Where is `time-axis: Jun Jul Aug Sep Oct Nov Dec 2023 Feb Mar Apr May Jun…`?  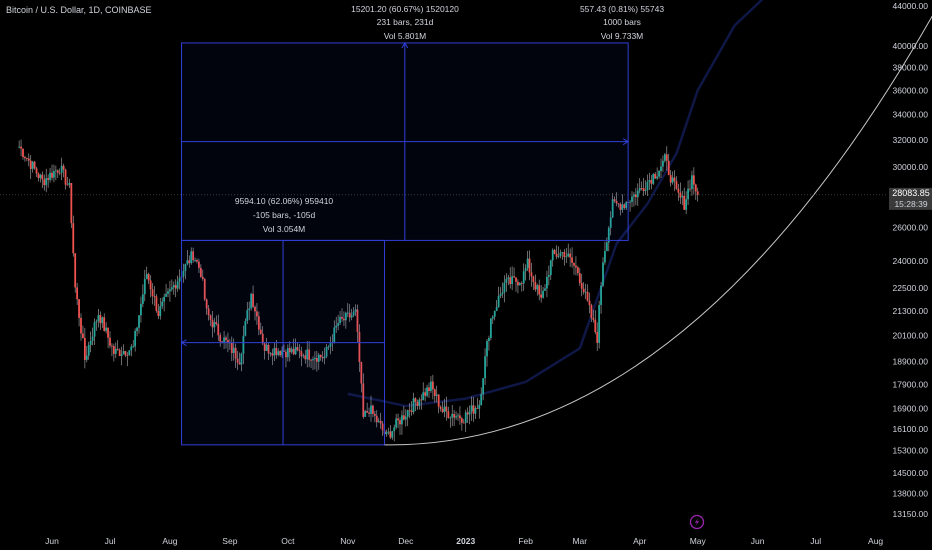
time-axis: Jun Jul Aug Sep Oct Nov Dec 2023 Feb Mar Apr May Jun… is located at coordinates (464, 541).